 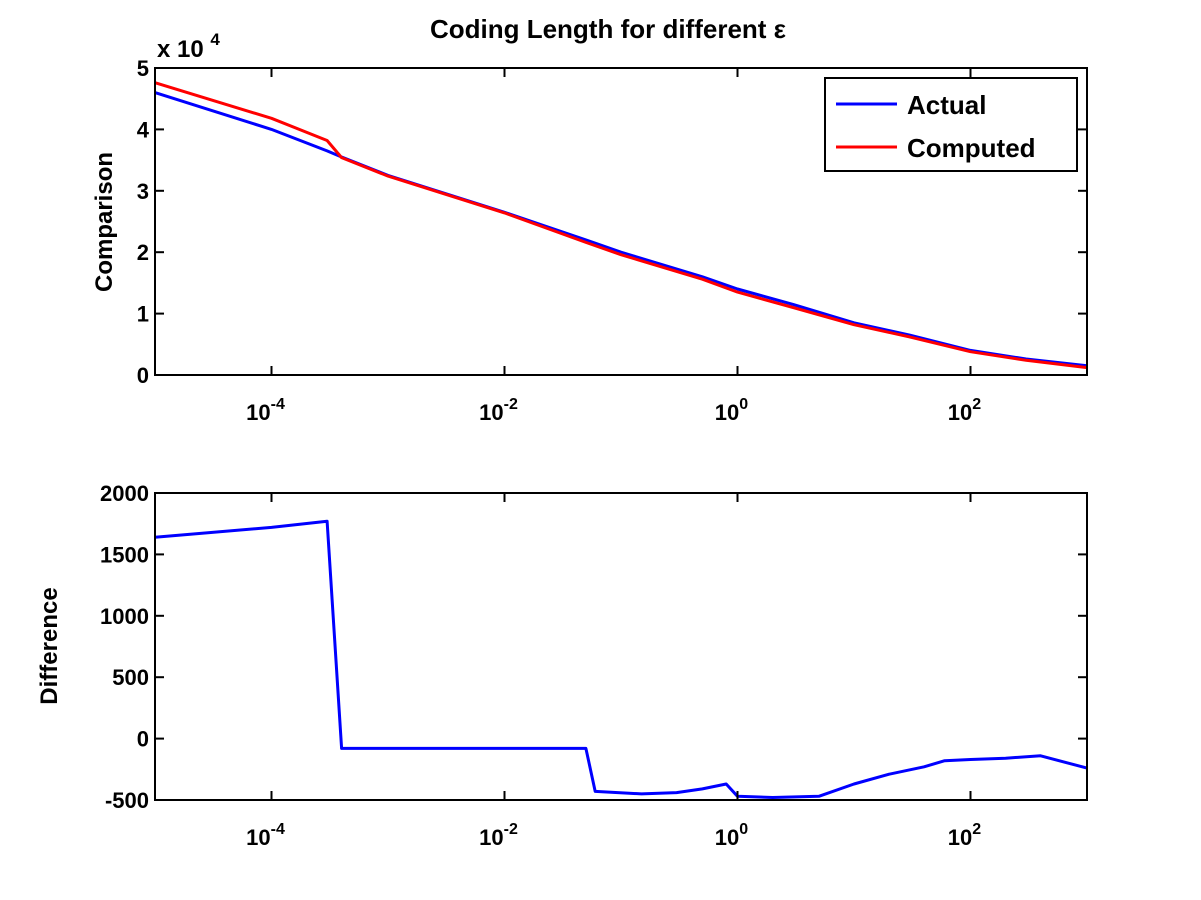 I want to click on legend-label-computed: Computed, so click(x=971, y=148).